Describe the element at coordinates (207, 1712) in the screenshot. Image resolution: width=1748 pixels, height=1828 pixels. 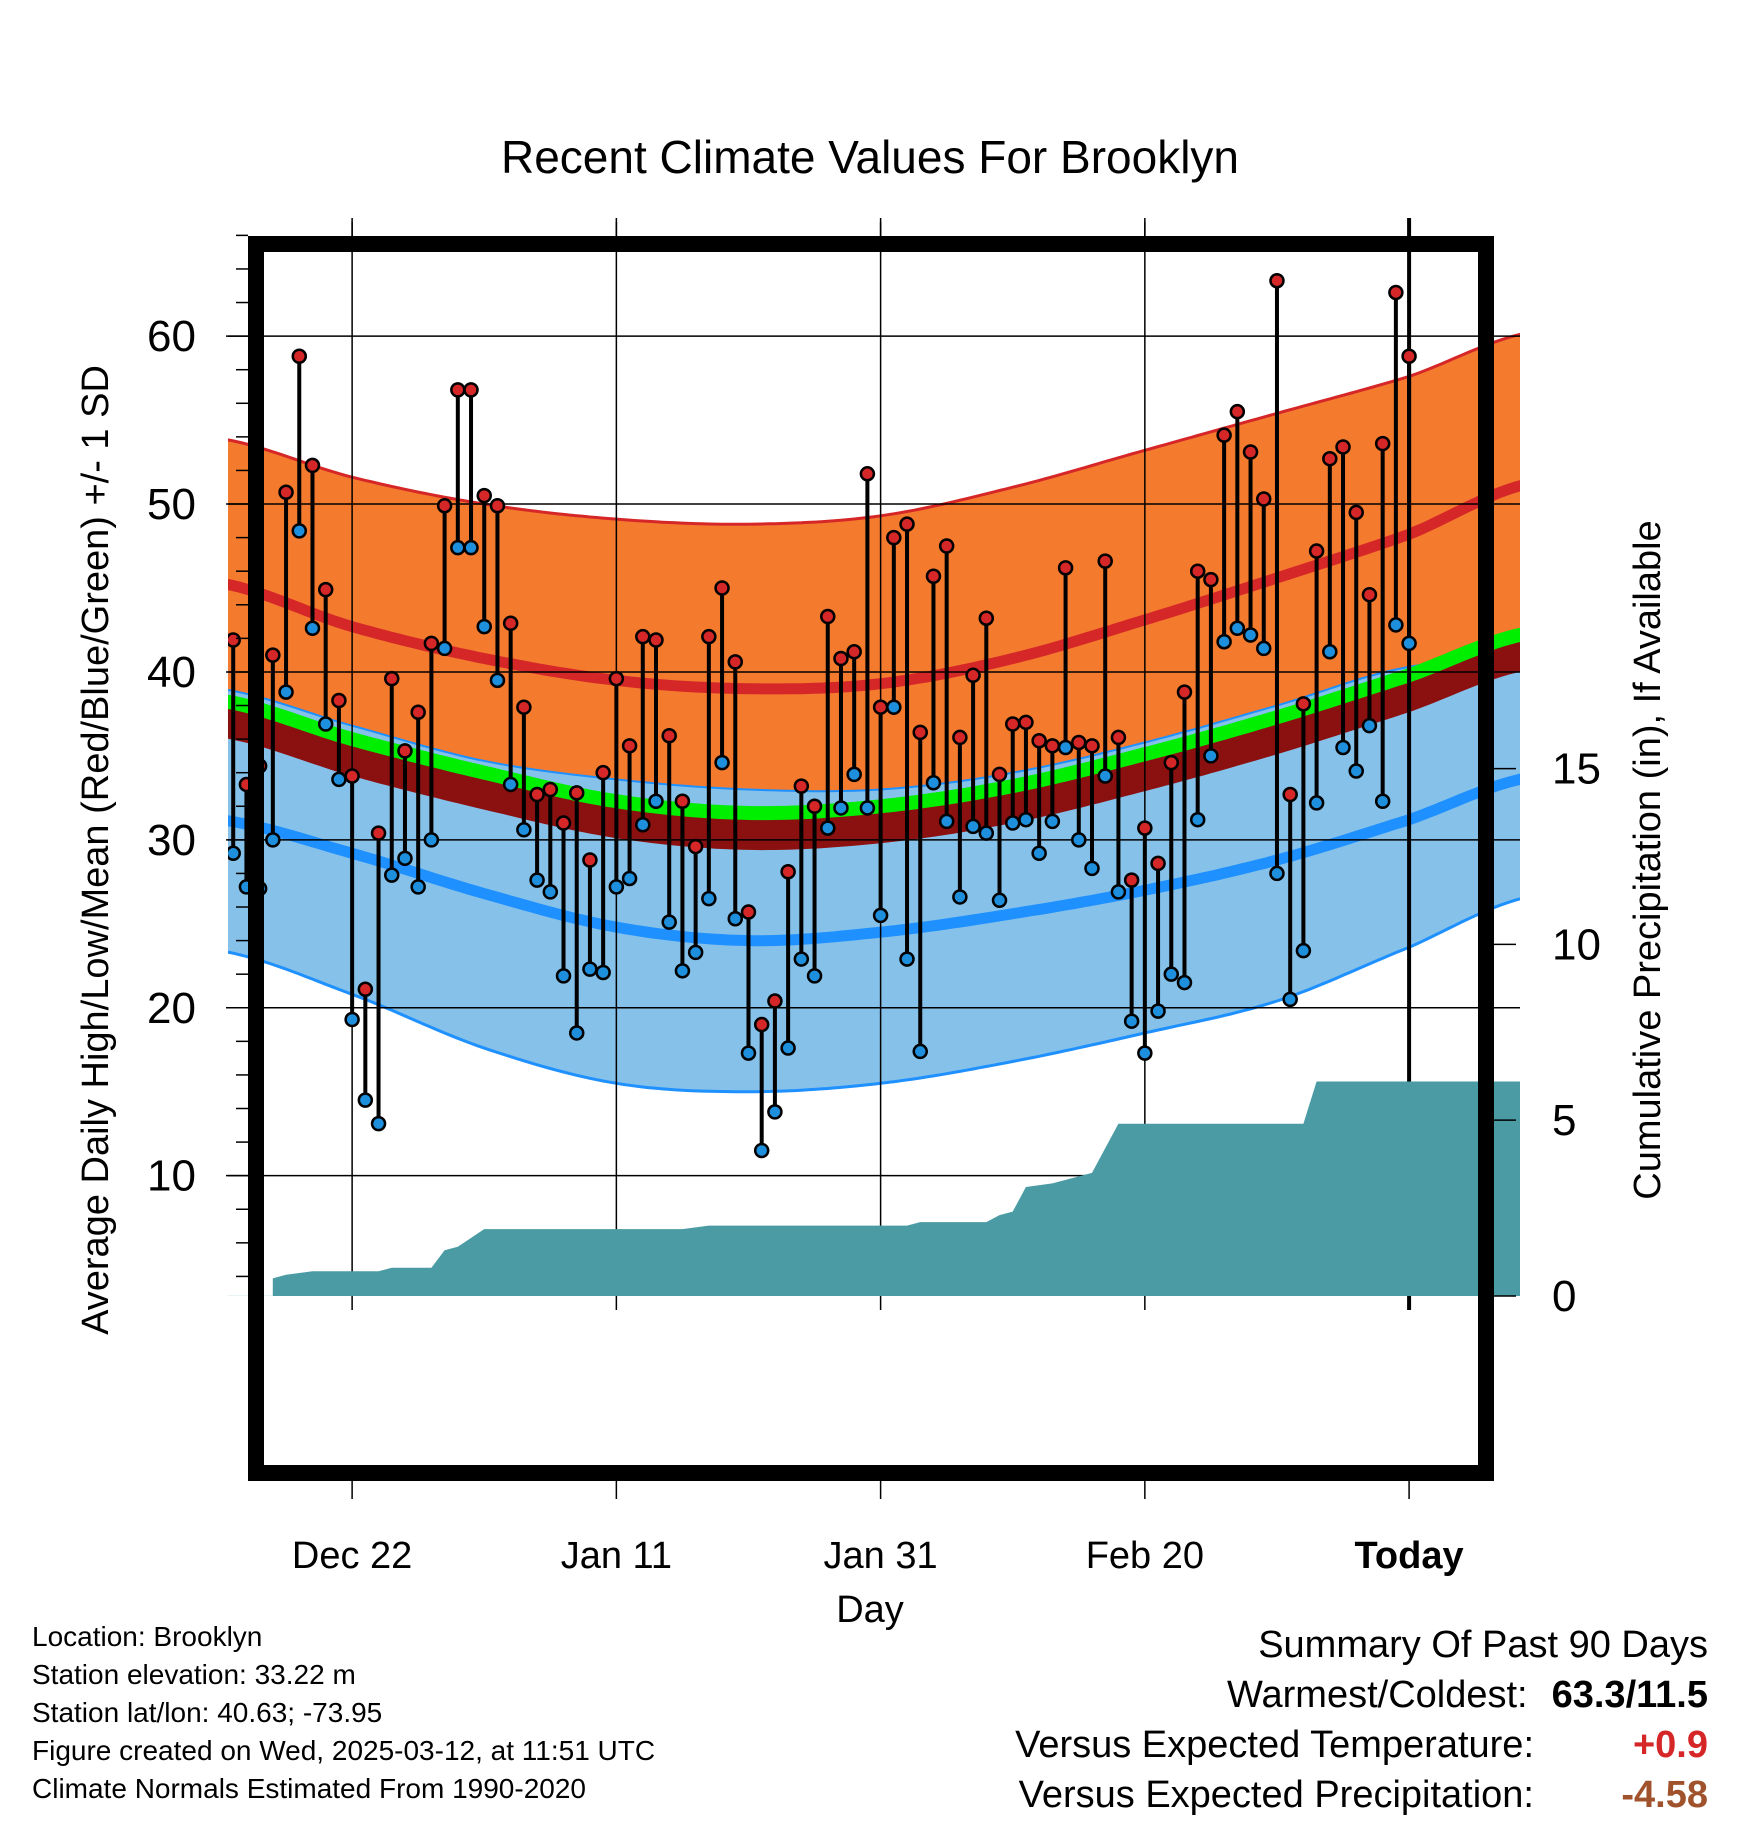
I see `info-latlon: Station lat/lon: 40.63; -73.95` at that location.